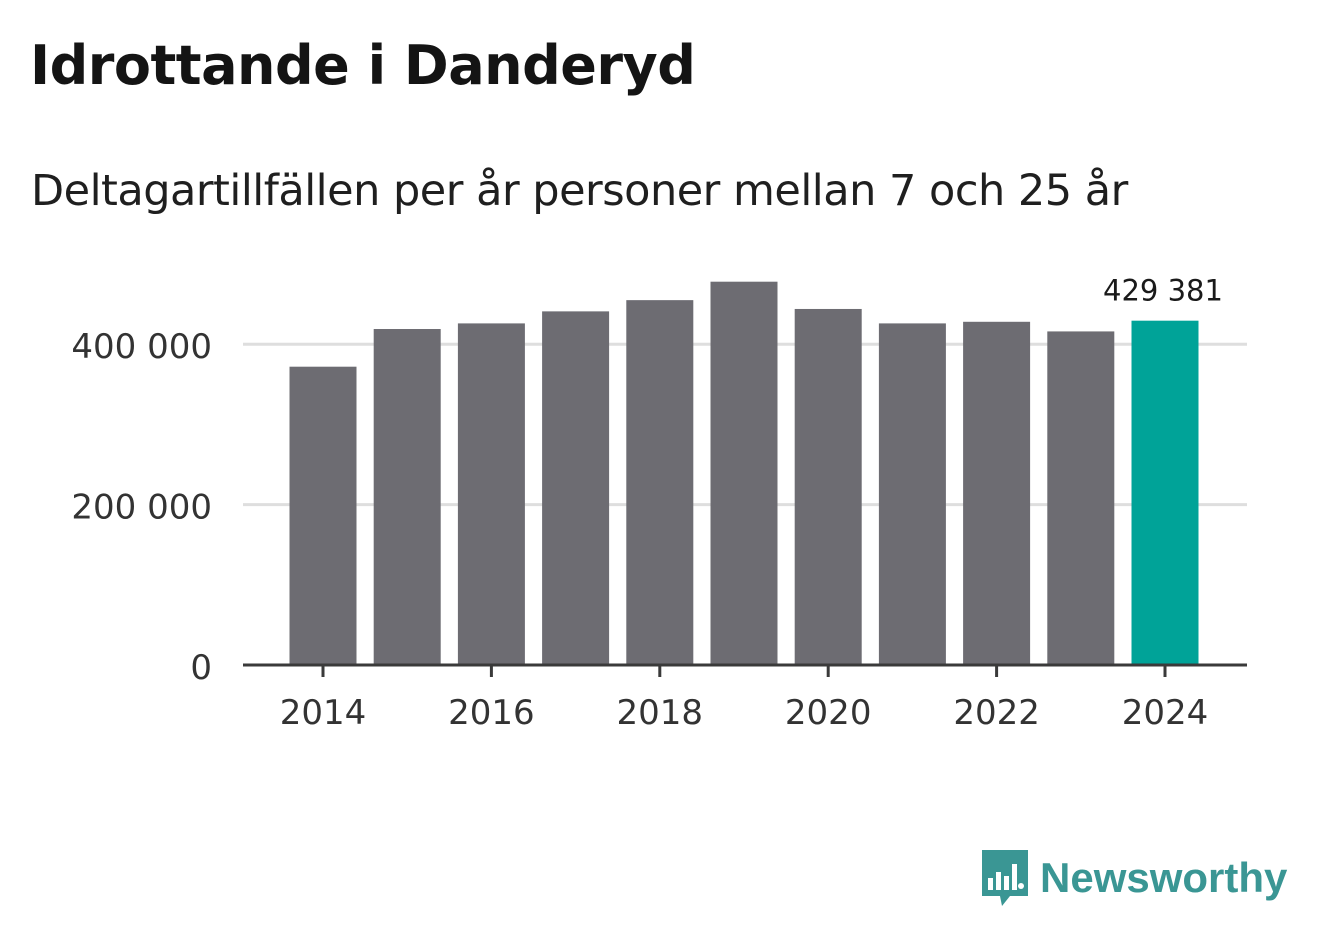  Describe the element at coordinates (996, 713) in the screenshot. I see `x-tick-label: 2022` at that location.